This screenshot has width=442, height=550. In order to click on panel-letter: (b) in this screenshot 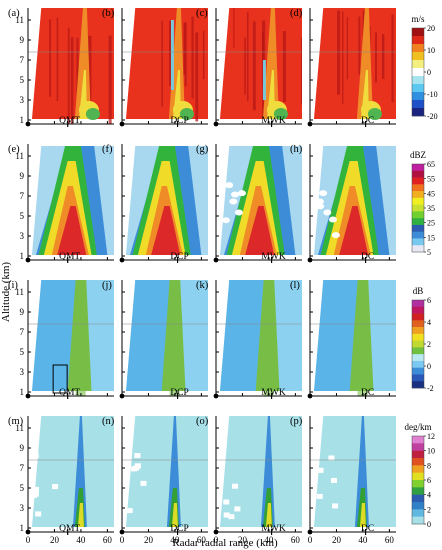, I will do `click(108, 13)`.